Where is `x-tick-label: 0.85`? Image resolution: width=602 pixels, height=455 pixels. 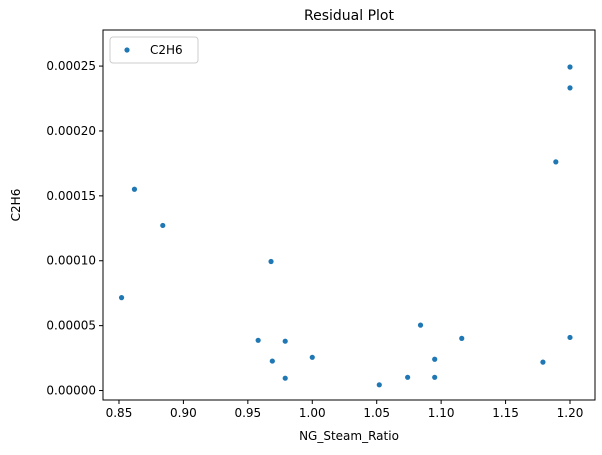 x-tick-label: 0.85 is located at coordinates (119, 413).